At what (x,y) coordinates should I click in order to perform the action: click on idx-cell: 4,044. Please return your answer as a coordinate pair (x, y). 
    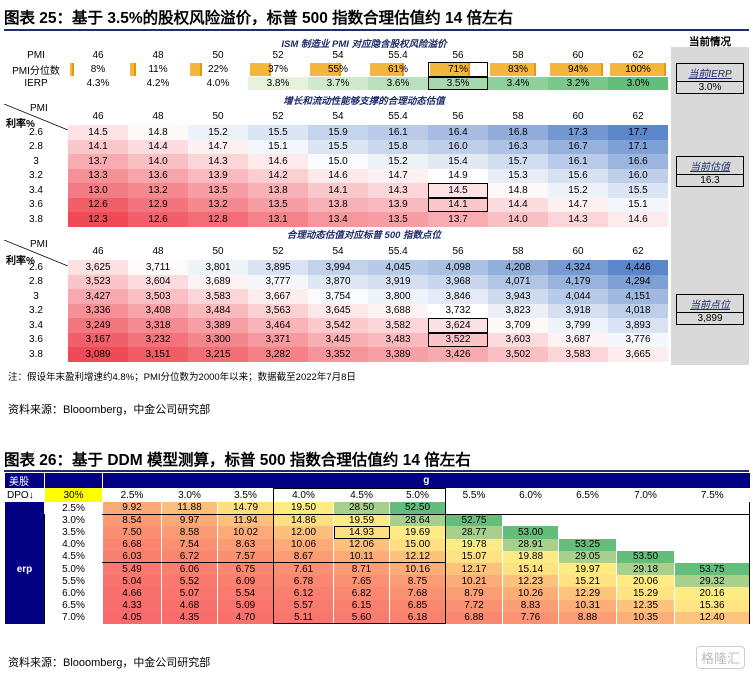
    Looking at the image, I should click on (578, 296).